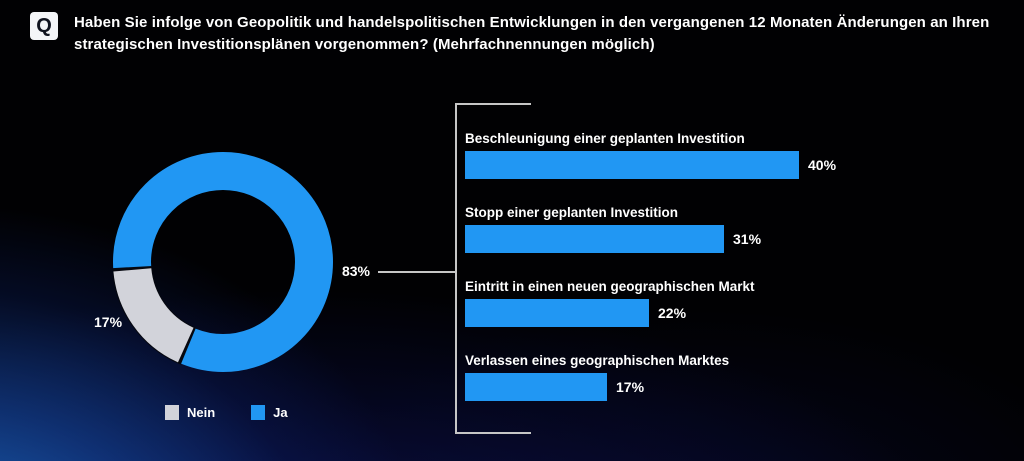 This screenshot has width=1024, height=461. I want to click on donut-svg, so click(223, 262).